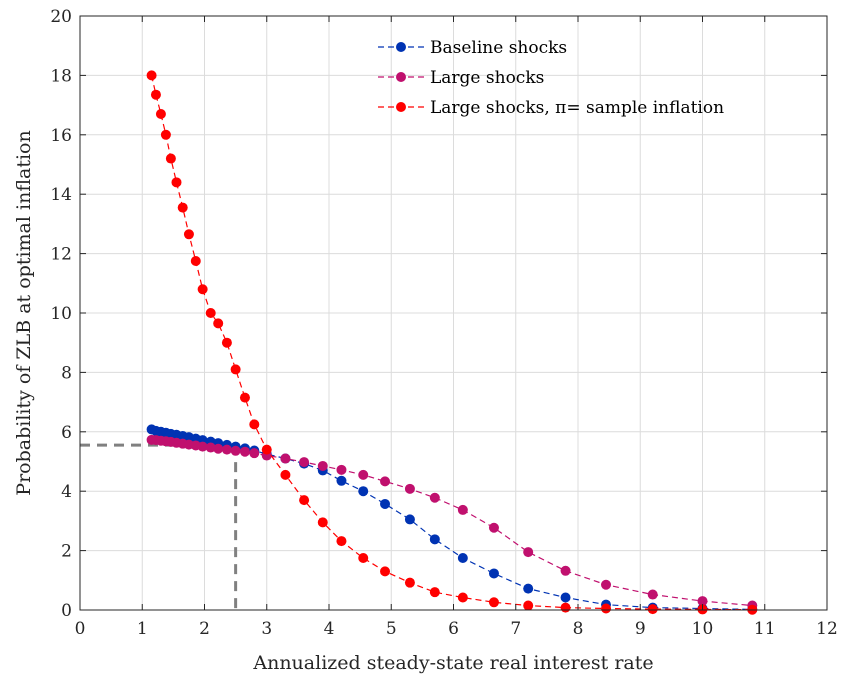  Describe the element at coordinates (515, 629) in the screenshot. I see `x-tick-label: 7` at that location.